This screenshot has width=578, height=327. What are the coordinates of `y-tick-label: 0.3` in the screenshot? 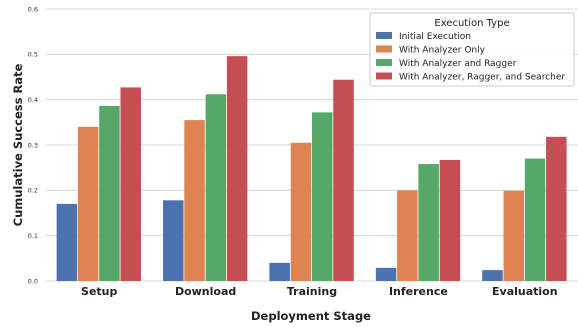 It's located at (33, 145).